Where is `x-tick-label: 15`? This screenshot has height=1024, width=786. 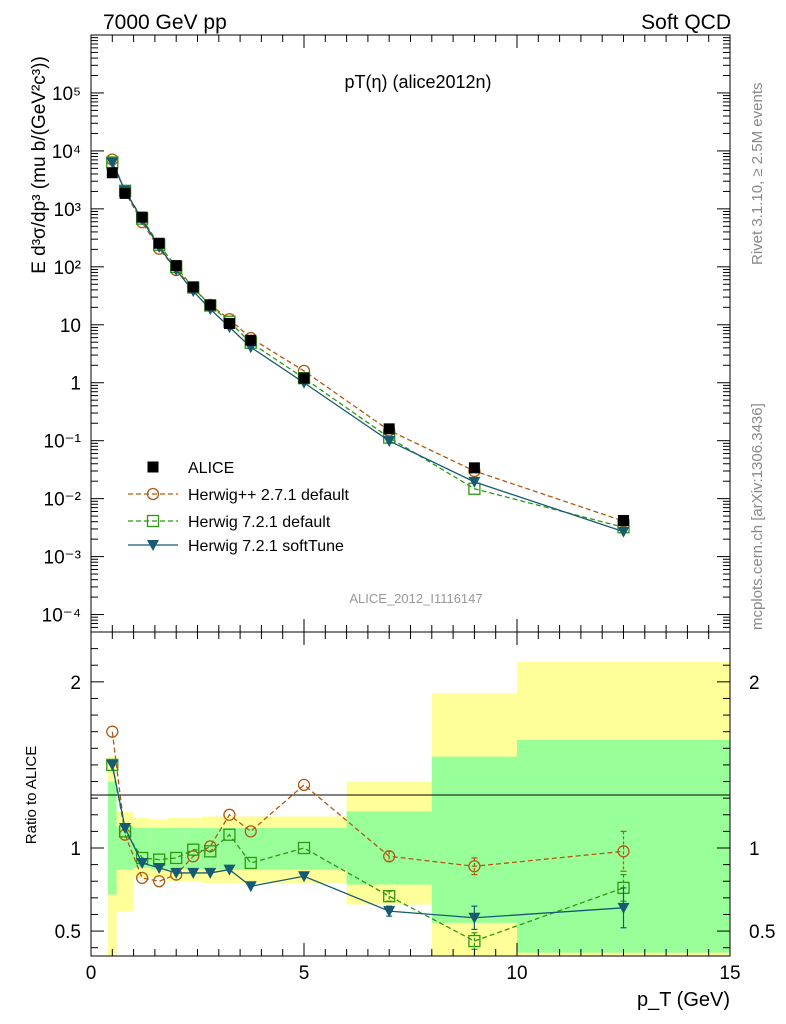
x-tick-label: 15 is located at coordinates (729, 973).